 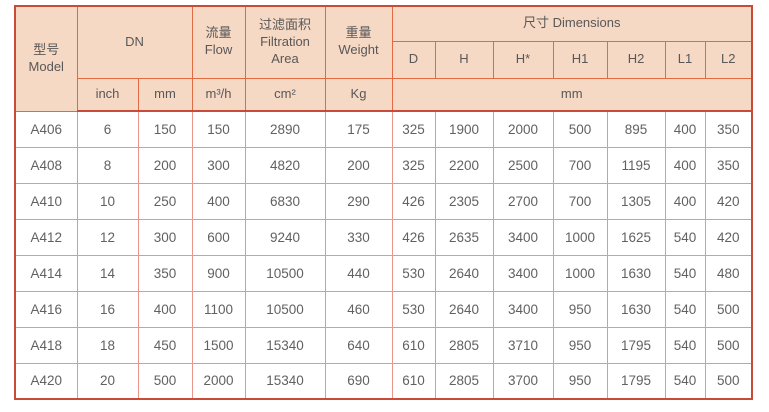 I want to click on cell-inch: 10, so click(x=107, y=201).